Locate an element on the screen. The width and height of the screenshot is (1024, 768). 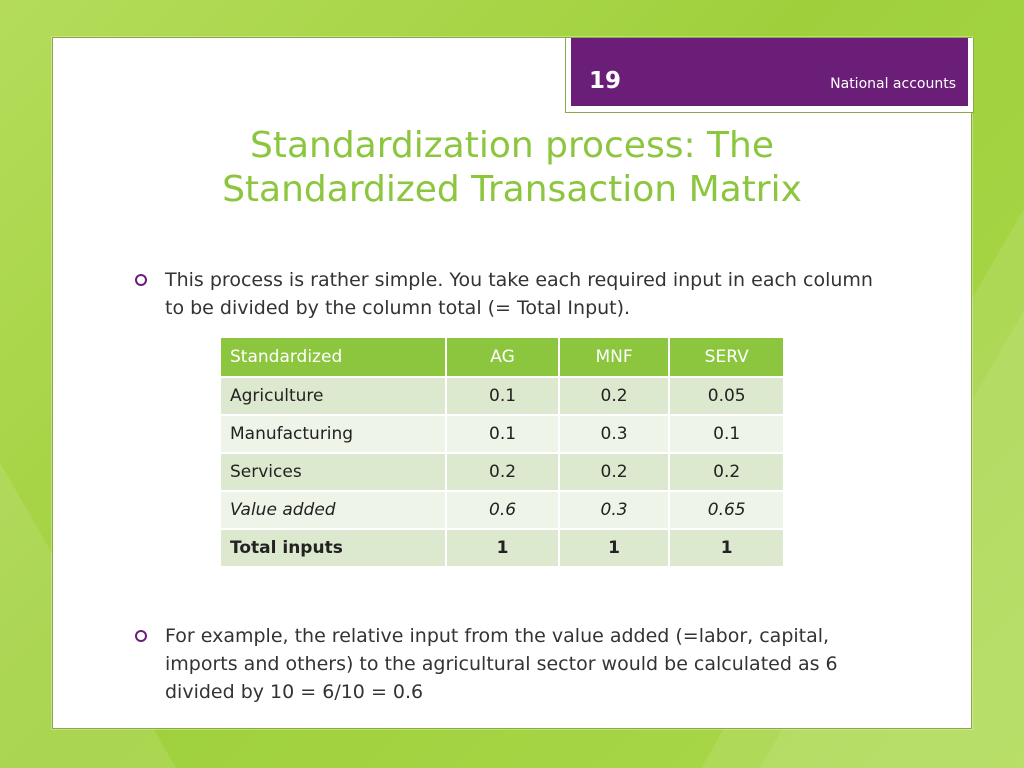
section-label: National accounts is located at coordinates (893, 84).